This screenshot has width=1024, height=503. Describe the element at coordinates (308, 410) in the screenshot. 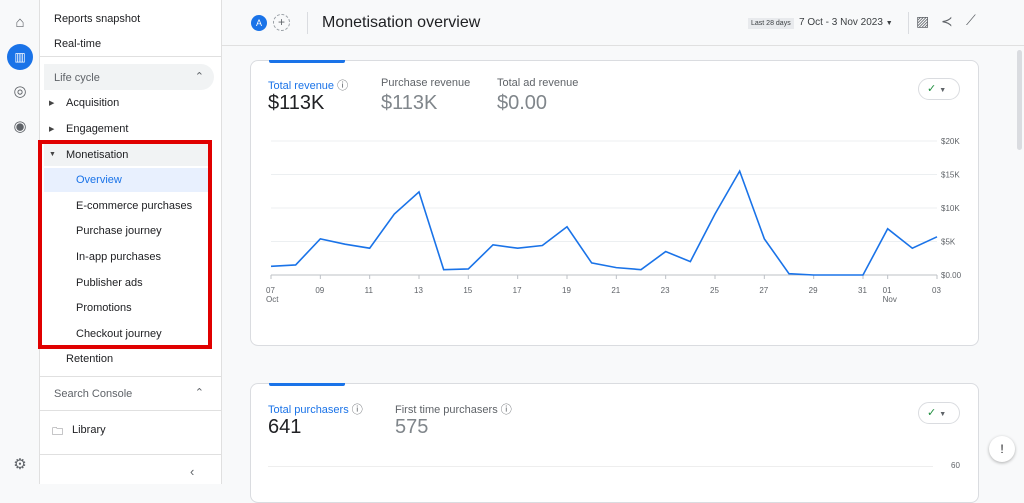

I see `metric-label: Total purchasers` at that location.